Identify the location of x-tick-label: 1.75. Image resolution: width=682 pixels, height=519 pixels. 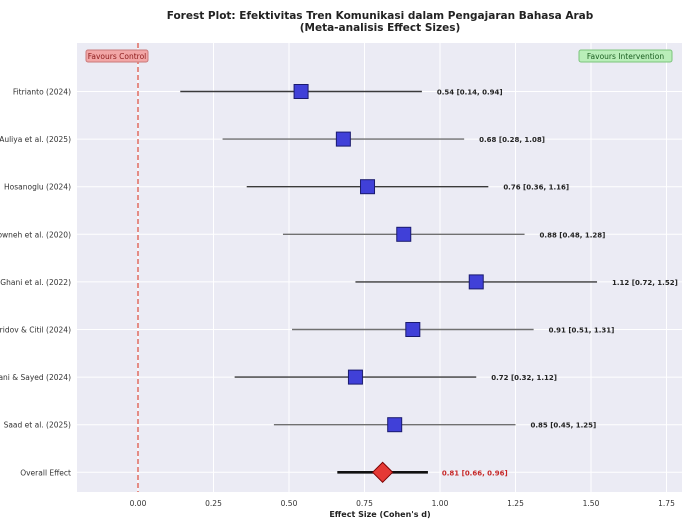
(666, 503).